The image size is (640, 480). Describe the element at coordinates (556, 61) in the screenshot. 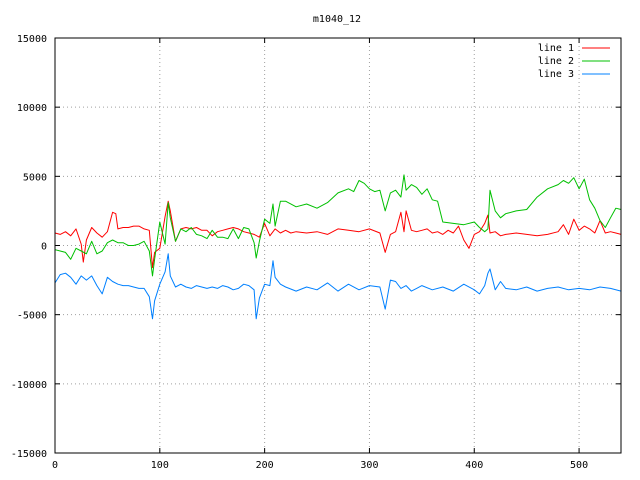

I see `legend-label-2: line 2` at that location.